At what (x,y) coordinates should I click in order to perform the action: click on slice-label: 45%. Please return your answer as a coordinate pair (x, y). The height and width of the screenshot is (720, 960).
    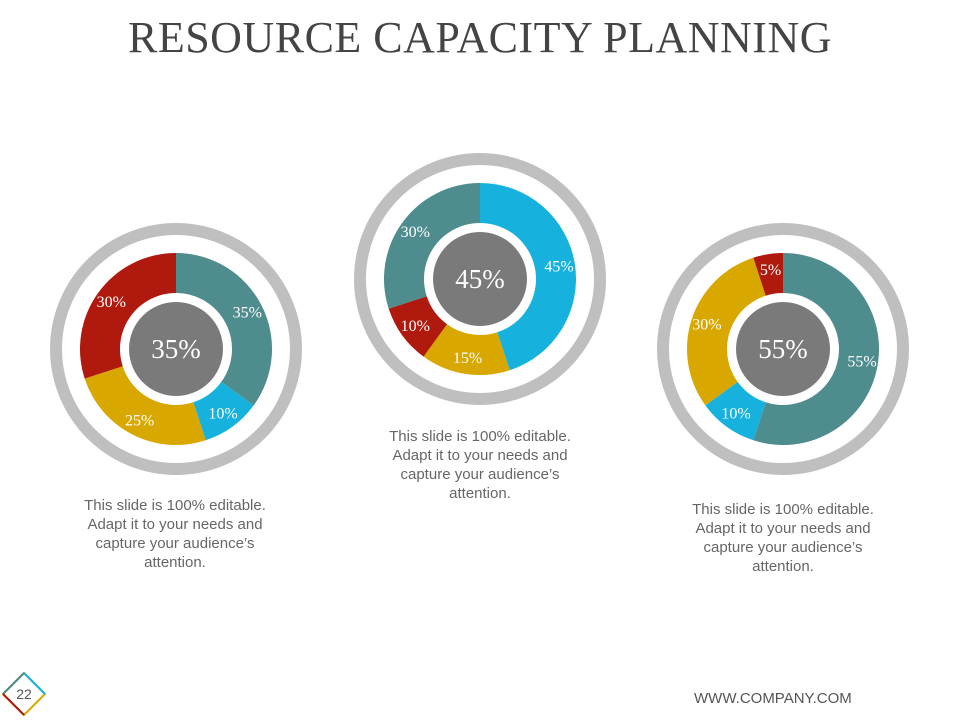
    Looking at the image, I should click on (558, 266).